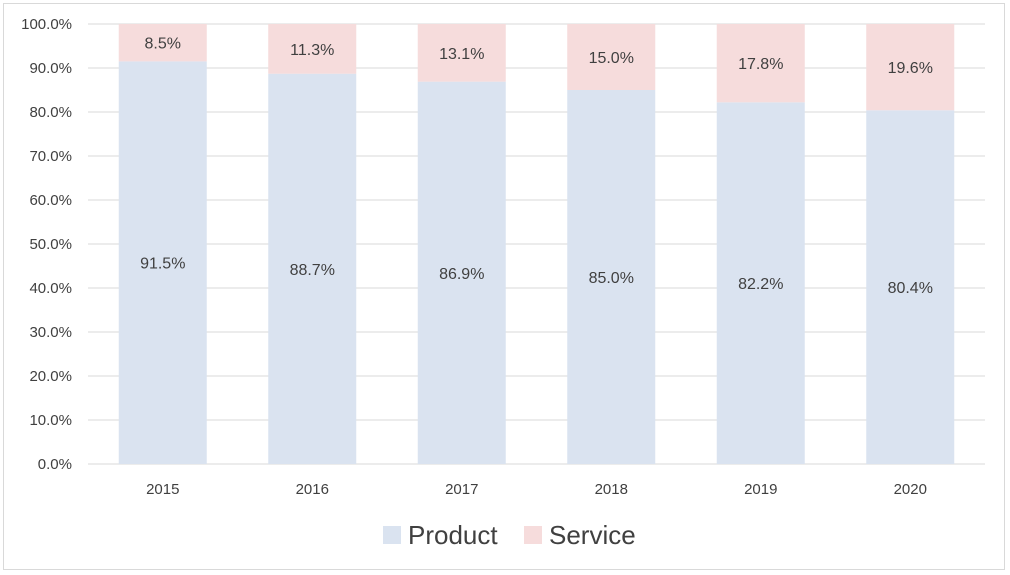 This screenshot has height=575, width=1010. I want to click on x-tick-label: 2019, so click(760, 489).